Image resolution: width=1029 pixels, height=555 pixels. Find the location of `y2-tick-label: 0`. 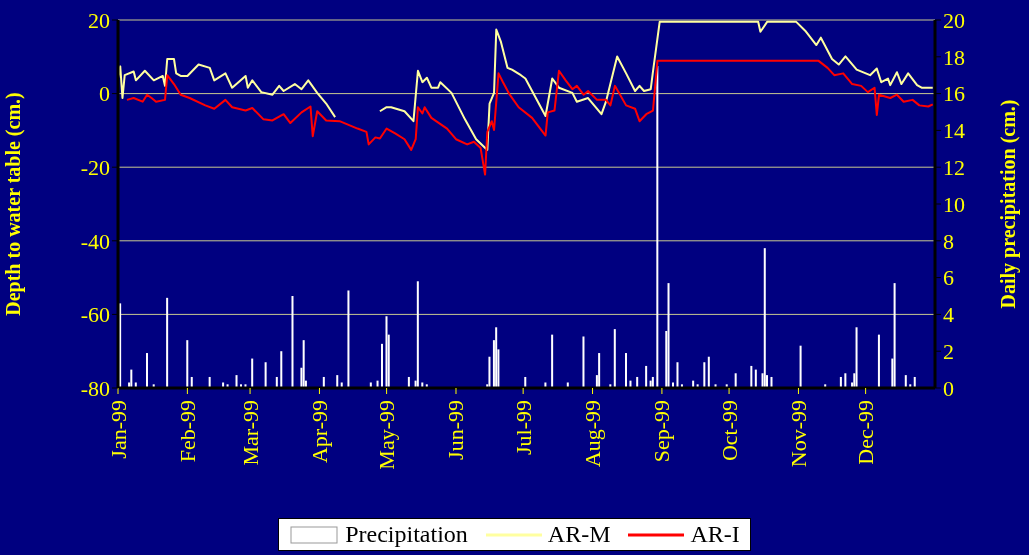

y2-tick-label: 0 is located at coordinates (948, 388).